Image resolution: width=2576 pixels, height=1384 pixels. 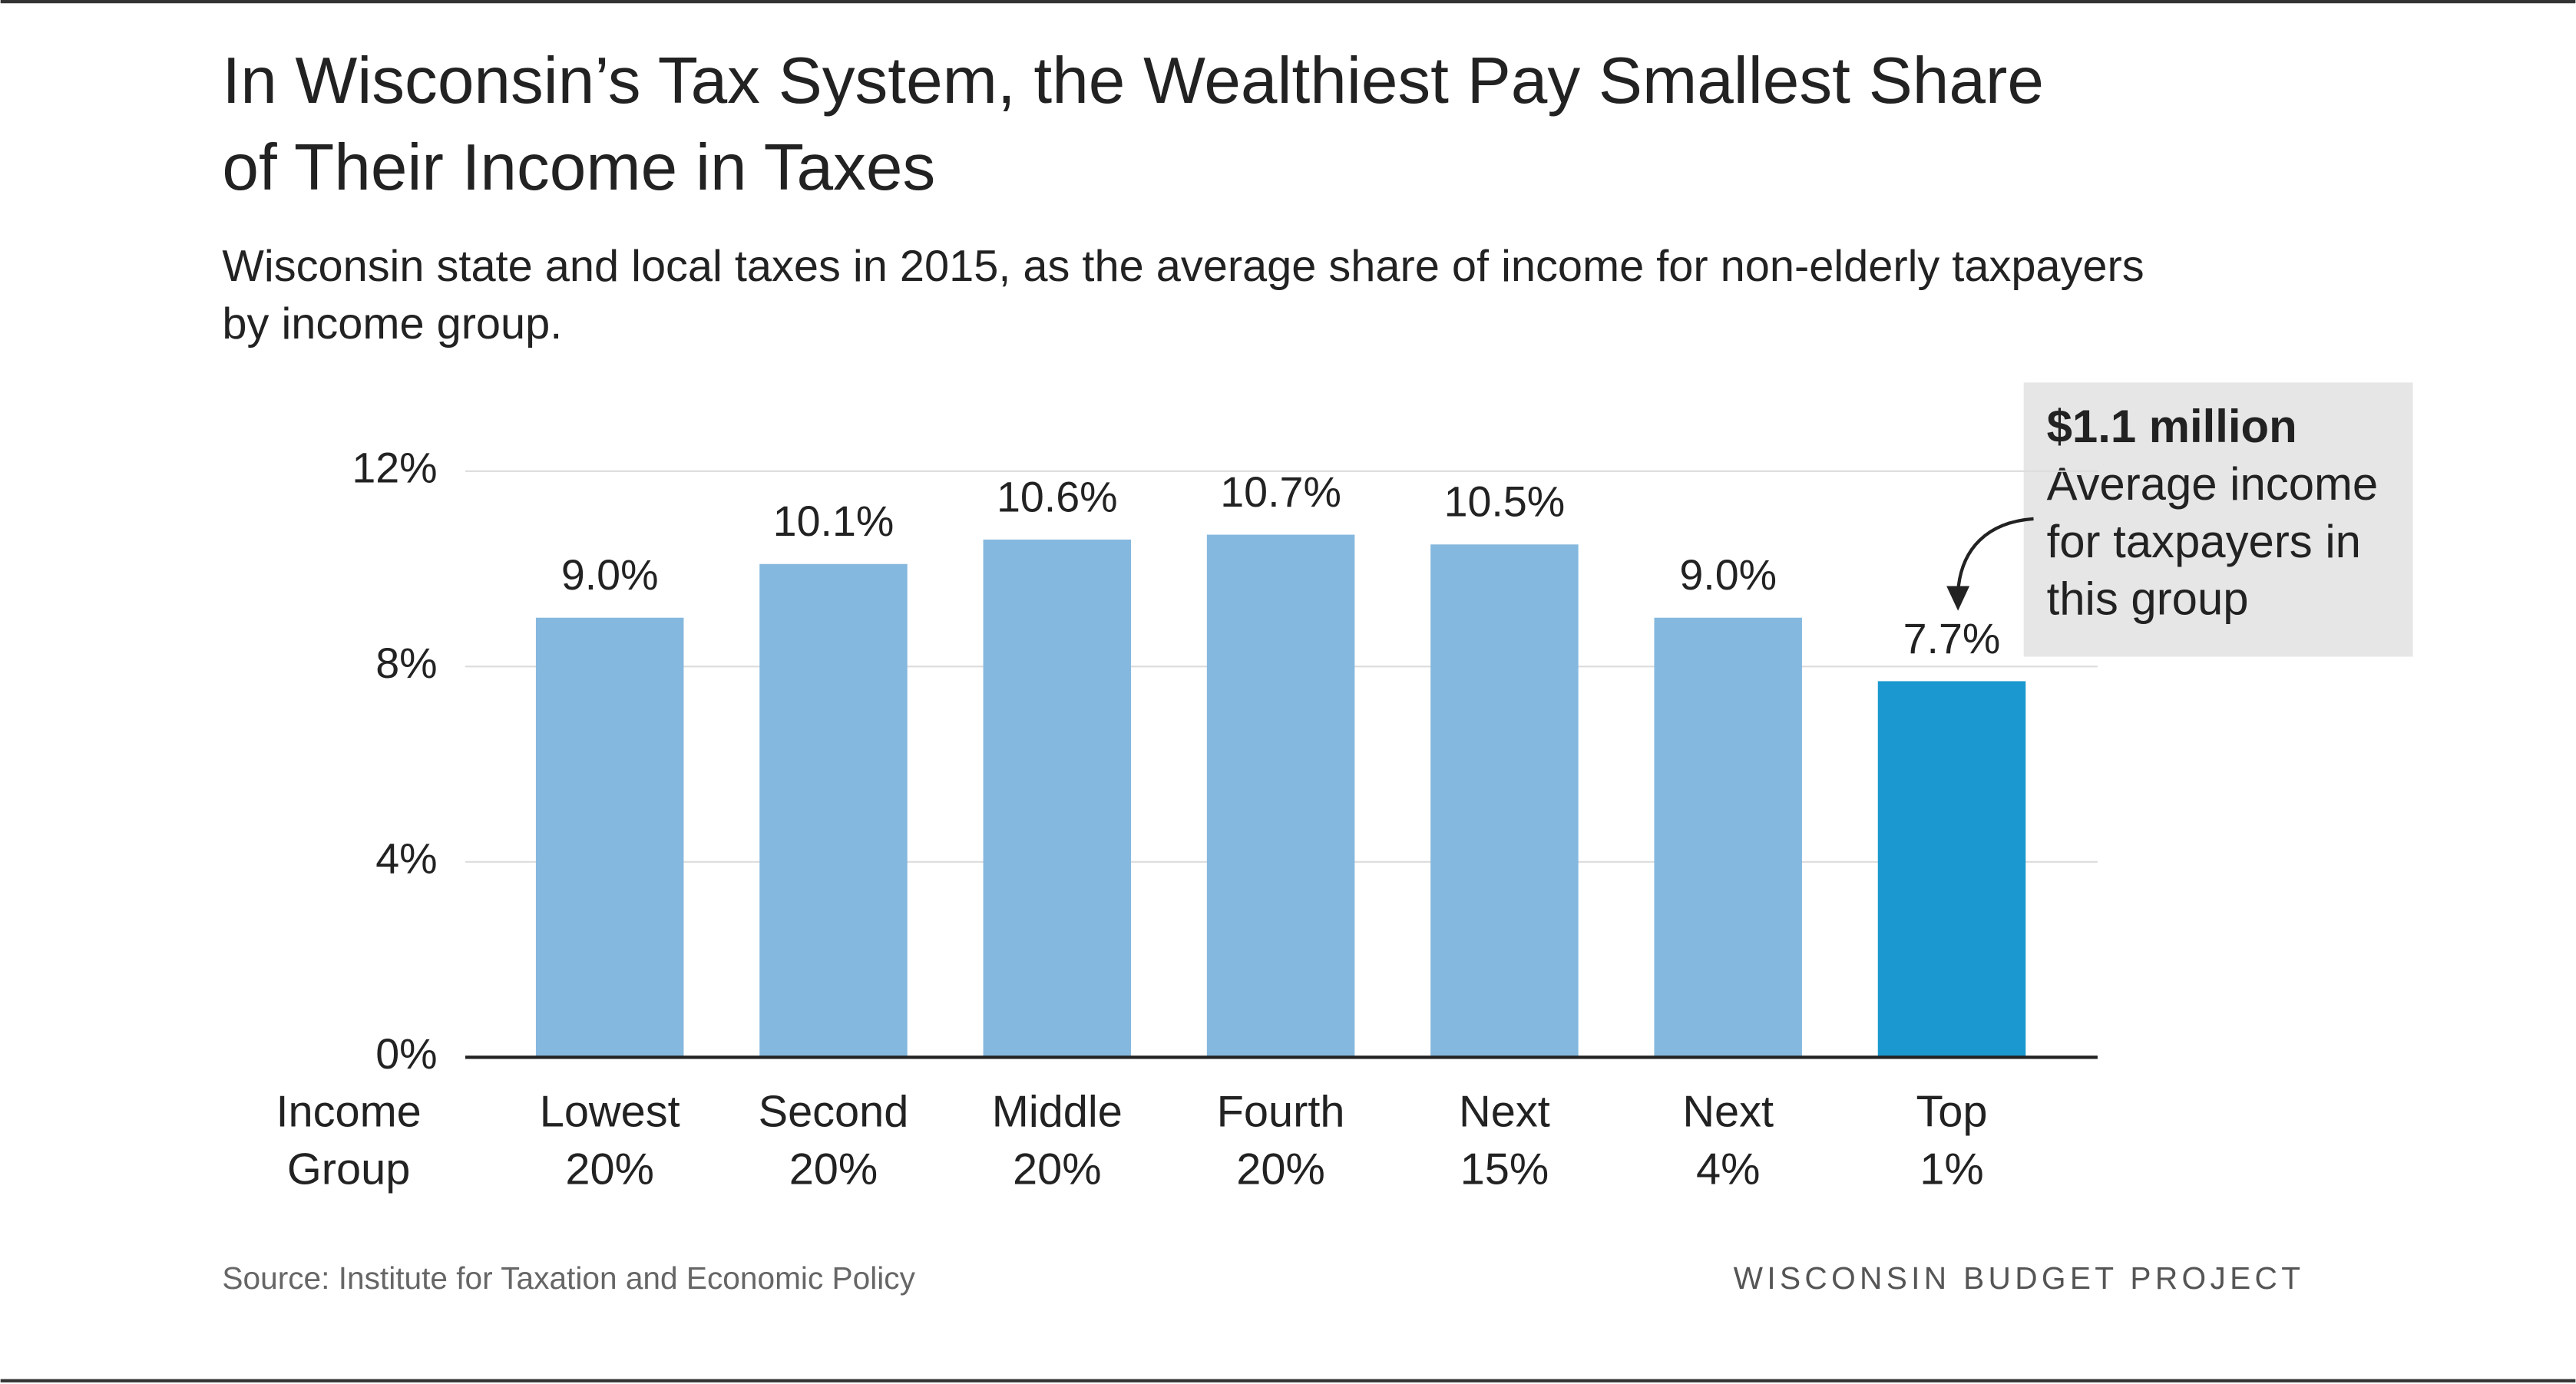 I want to click on value-label: 10.6%, so click(x=1057, y=496).